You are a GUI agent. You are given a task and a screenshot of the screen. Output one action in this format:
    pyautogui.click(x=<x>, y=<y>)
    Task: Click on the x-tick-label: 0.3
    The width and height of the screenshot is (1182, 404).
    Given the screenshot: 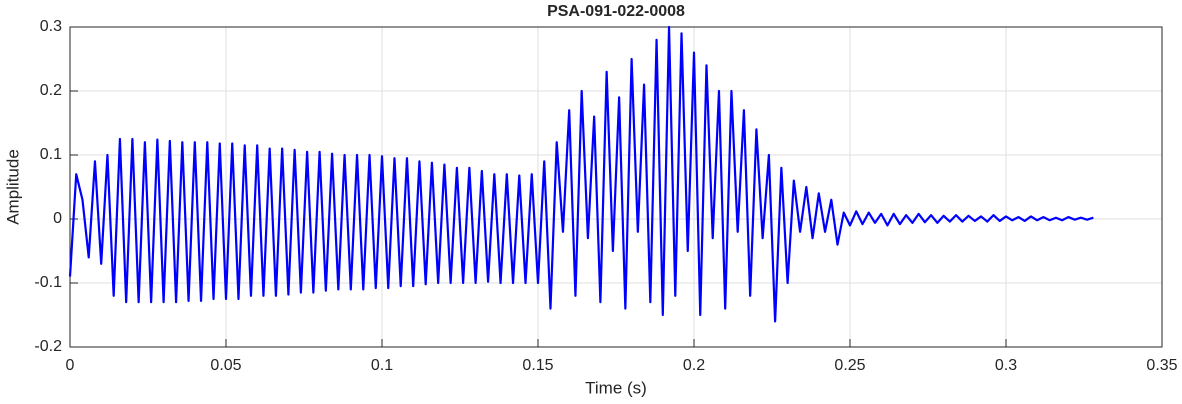 What is the action you would take?
    pyautogui.click(x=1006, y=365)
    